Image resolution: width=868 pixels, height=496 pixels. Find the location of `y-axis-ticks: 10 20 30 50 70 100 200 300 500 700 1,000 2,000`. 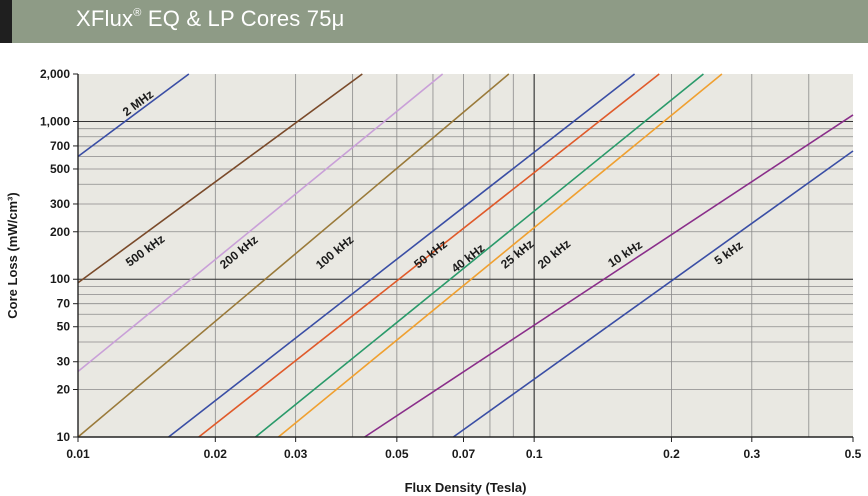

y-axis-ticks: 10 20 30 50 70 100 200 300 500 700 1,000 2,000 is located at coordinates (59, 255).